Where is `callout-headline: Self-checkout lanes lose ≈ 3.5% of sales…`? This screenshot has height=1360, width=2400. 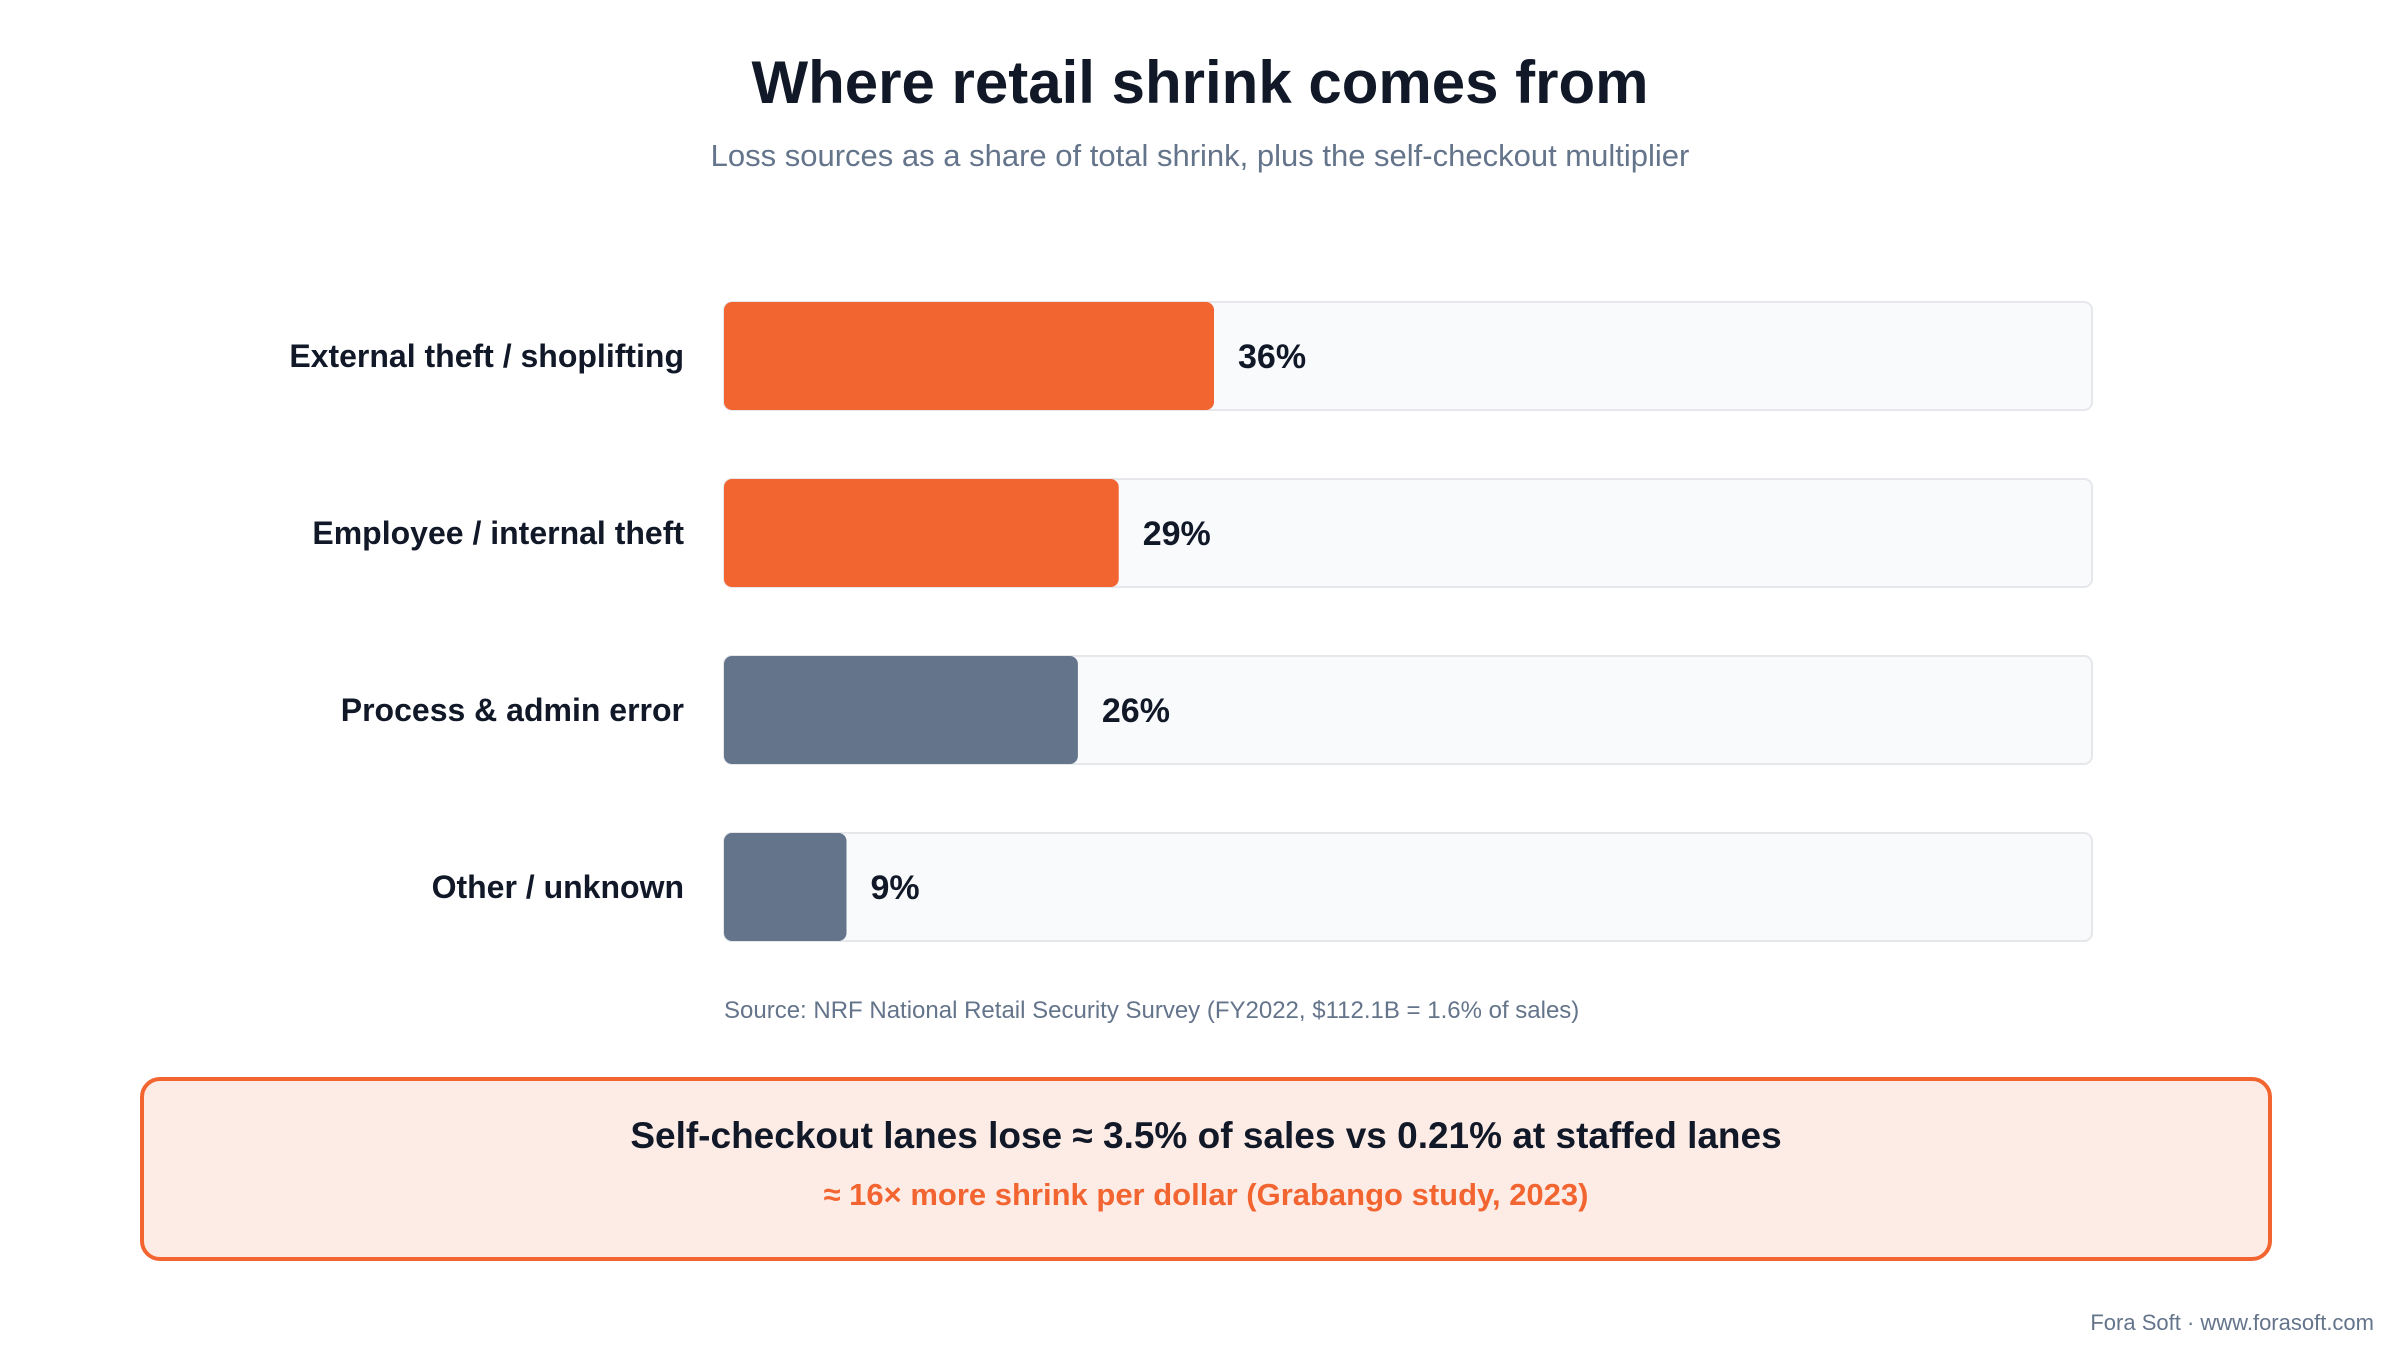 callout-headline: Self-checkout lanes lose ≈ 3.5% of sales… is located at coordinates (1206, 1135).